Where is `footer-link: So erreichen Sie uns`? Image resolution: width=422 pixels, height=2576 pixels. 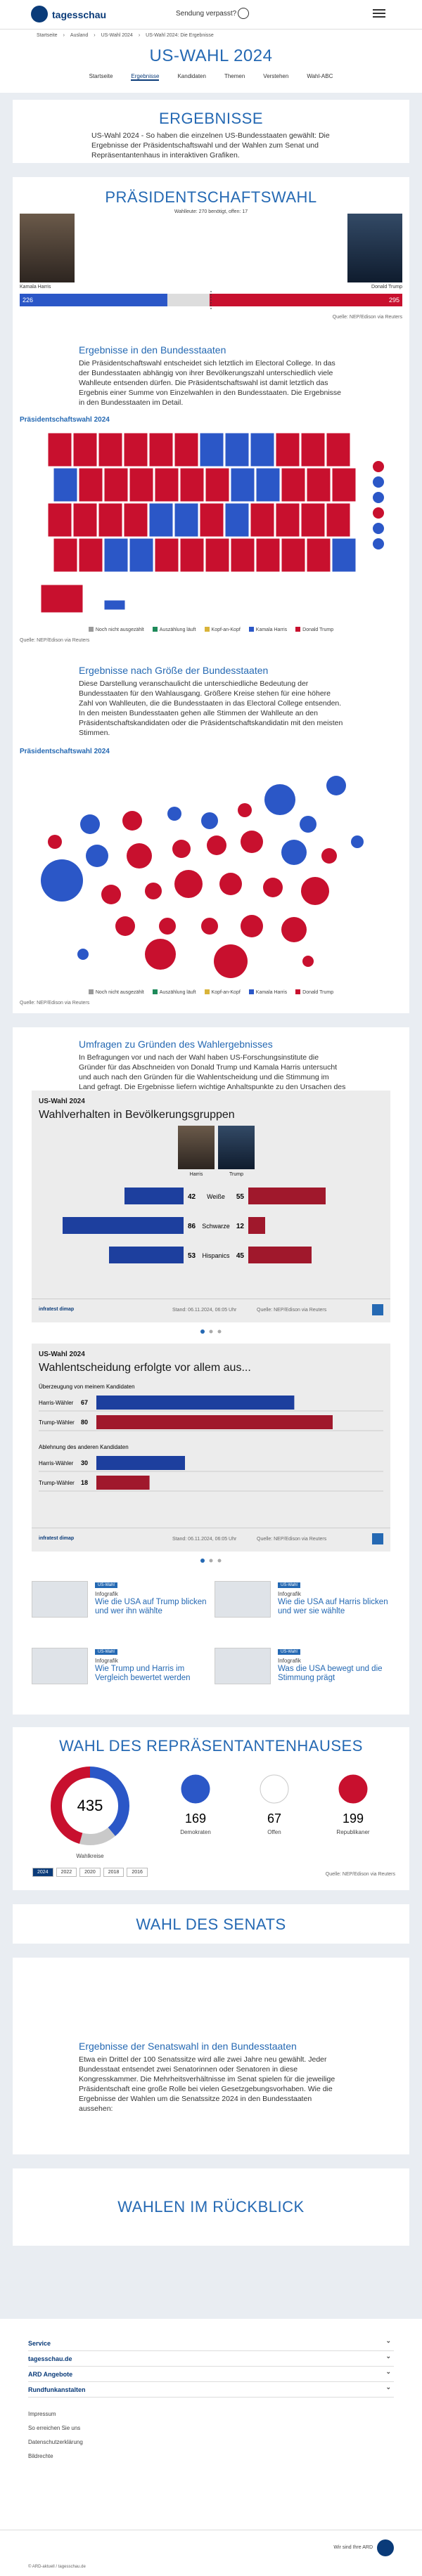 footer-link: So erreichen Sie uns is located at coordinates (55, 2428).